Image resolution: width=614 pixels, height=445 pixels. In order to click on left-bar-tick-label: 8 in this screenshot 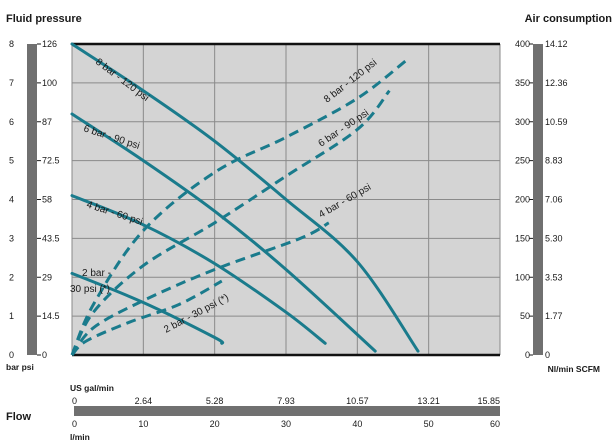, I will do `click(11, 44)`.